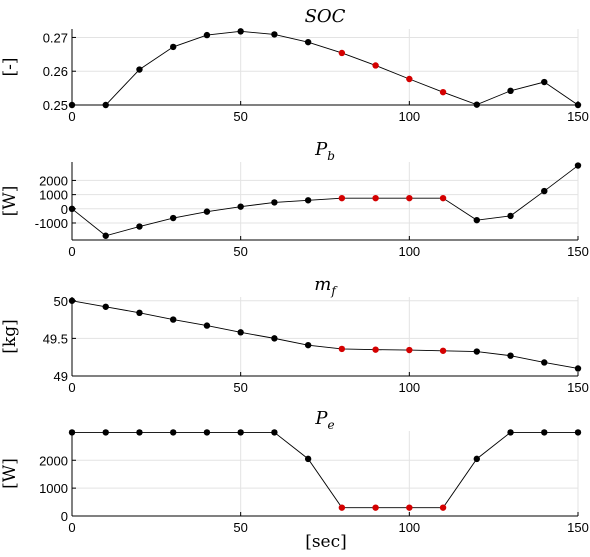 This screenshot has width=590, height=557. I want to click on chart-title: SOC, so click(325, 16).